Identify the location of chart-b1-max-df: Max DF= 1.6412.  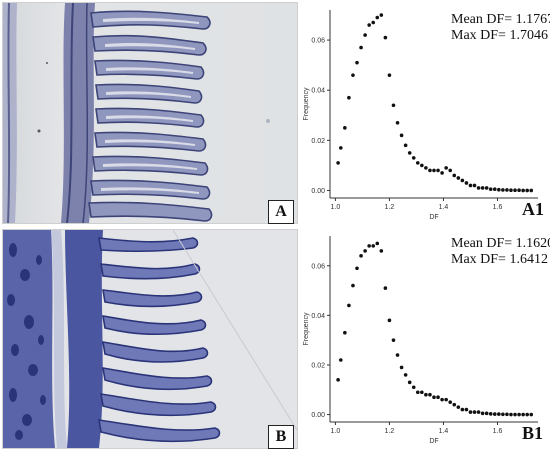
(499, 259).